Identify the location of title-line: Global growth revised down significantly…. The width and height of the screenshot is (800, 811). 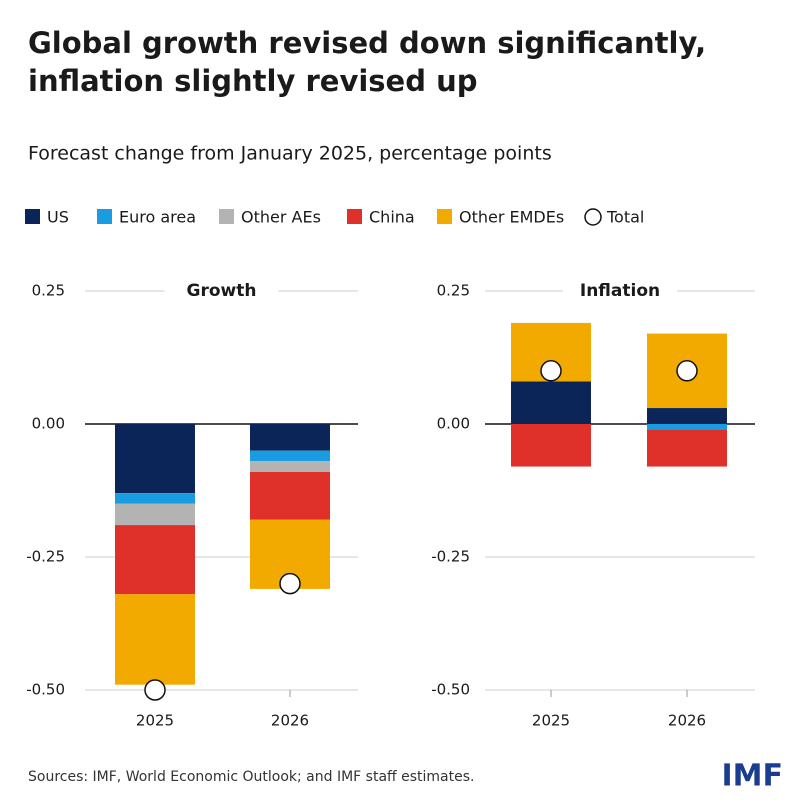
(367, 62).